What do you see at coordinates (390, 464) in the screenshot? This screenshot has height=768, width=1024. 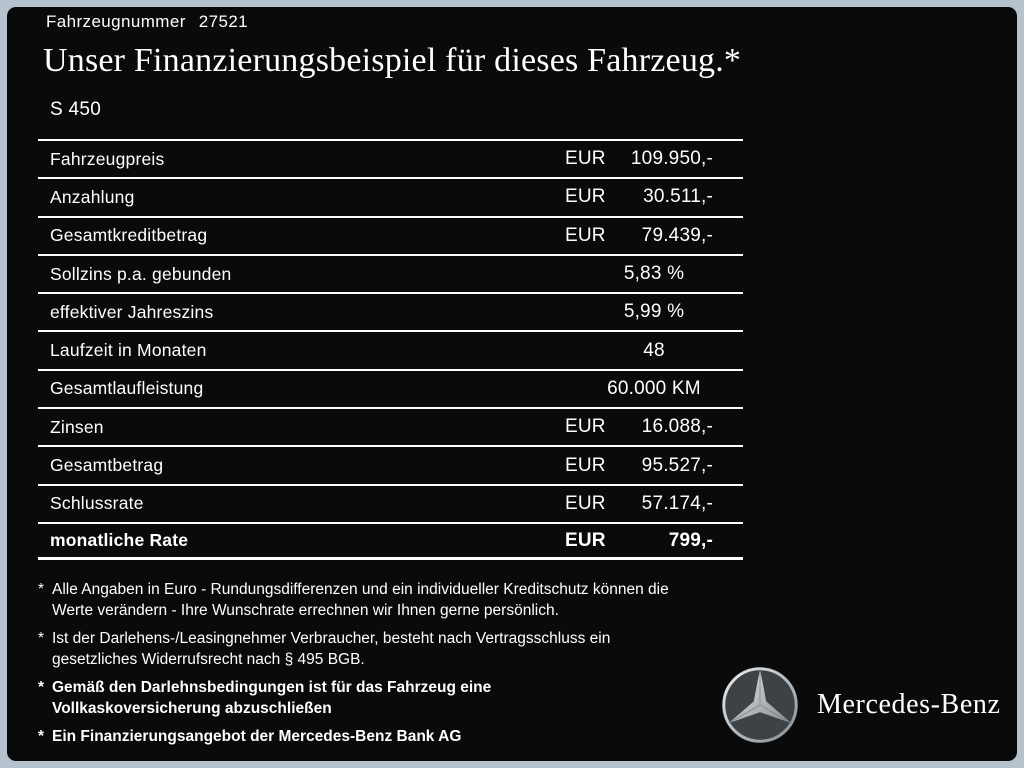 I see `table-row: Gesamtbetrag EUR 95.527,-` at bounding box center [390, 464].